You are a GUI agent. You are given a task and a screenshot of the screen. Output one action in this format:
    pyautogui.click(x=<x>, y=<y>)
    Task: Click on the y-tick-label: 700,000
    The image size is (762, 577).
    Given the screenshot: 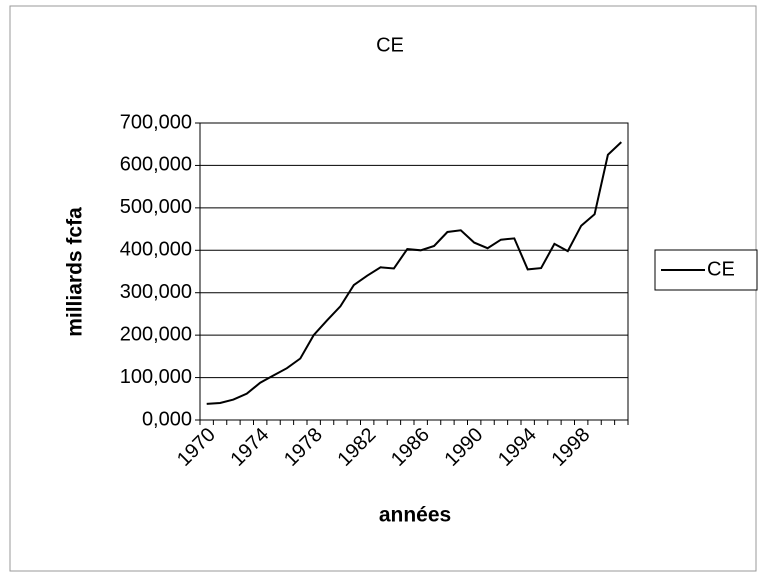 What is the action you would take?
    pyautogui.click(x=156, y=122)
    